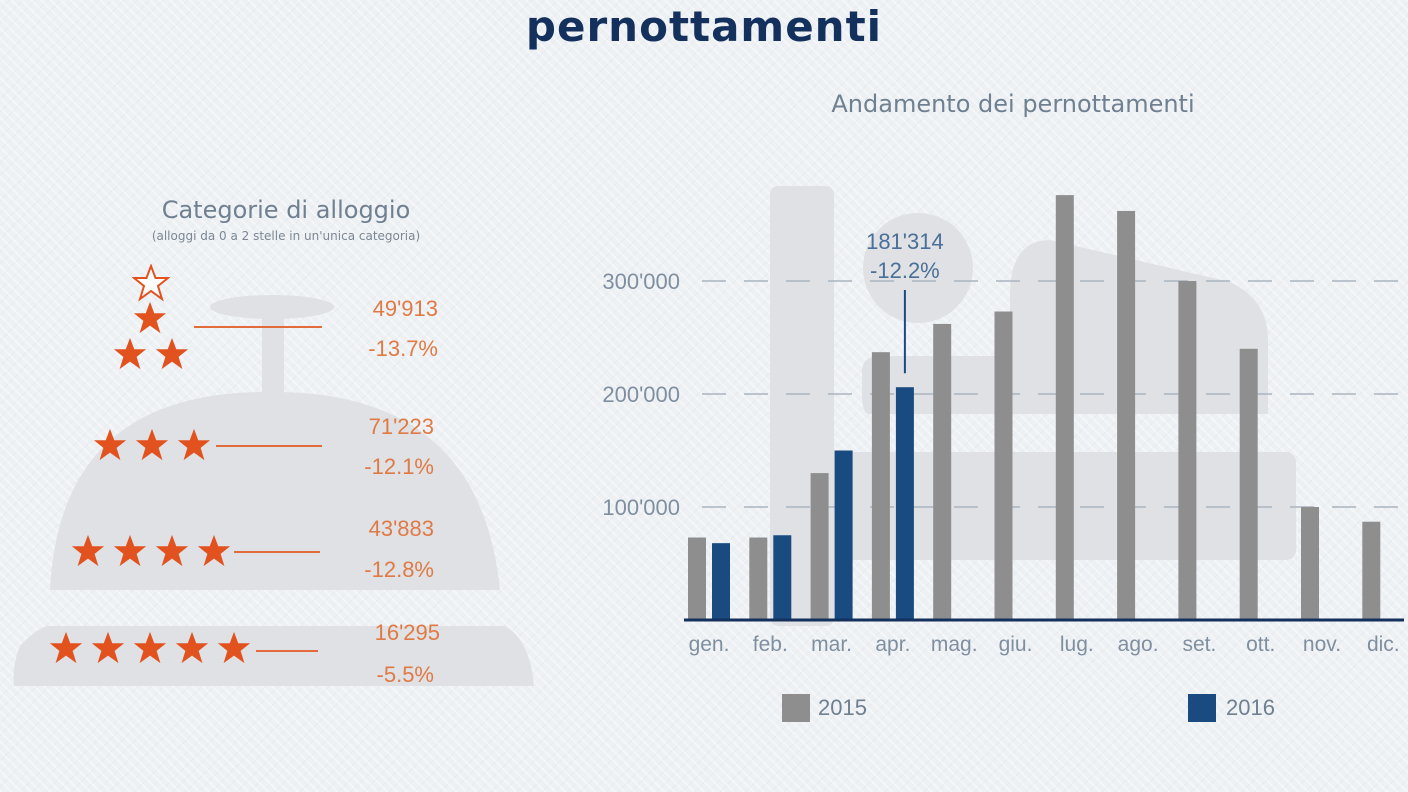 The width and height of the screenshot is (1408, 792). What do you see at coordinates (843, 535) in the screenshot?
I see `bar-2016-mar` at bounding box center [843, 535].